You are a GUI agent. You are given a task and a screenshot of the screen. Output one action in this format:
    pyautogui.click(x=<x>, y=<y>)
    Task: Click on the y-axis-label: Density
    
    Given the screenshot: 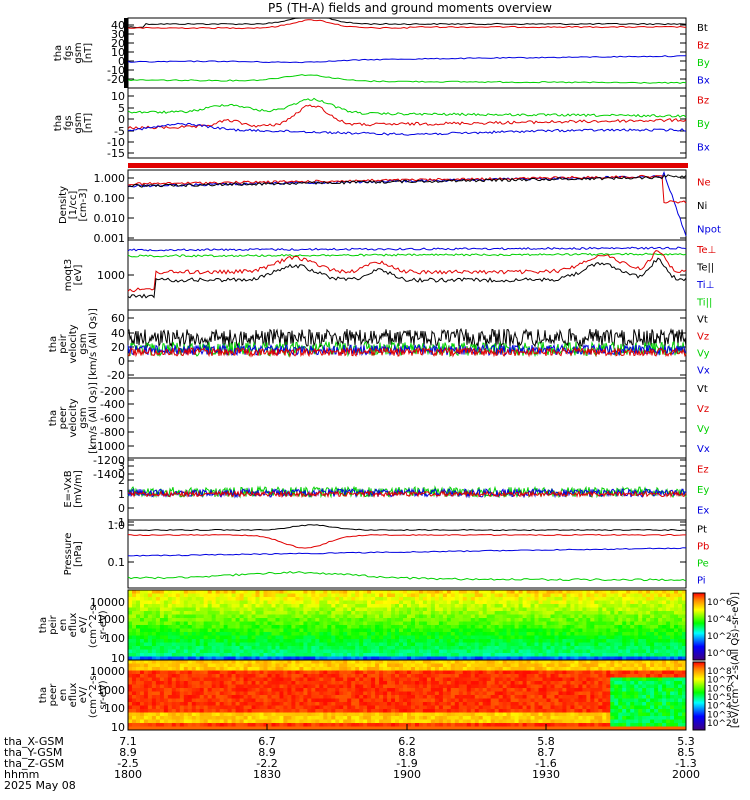 What is the action you would take?
    pyautogui.click(x=63, y=205)
    